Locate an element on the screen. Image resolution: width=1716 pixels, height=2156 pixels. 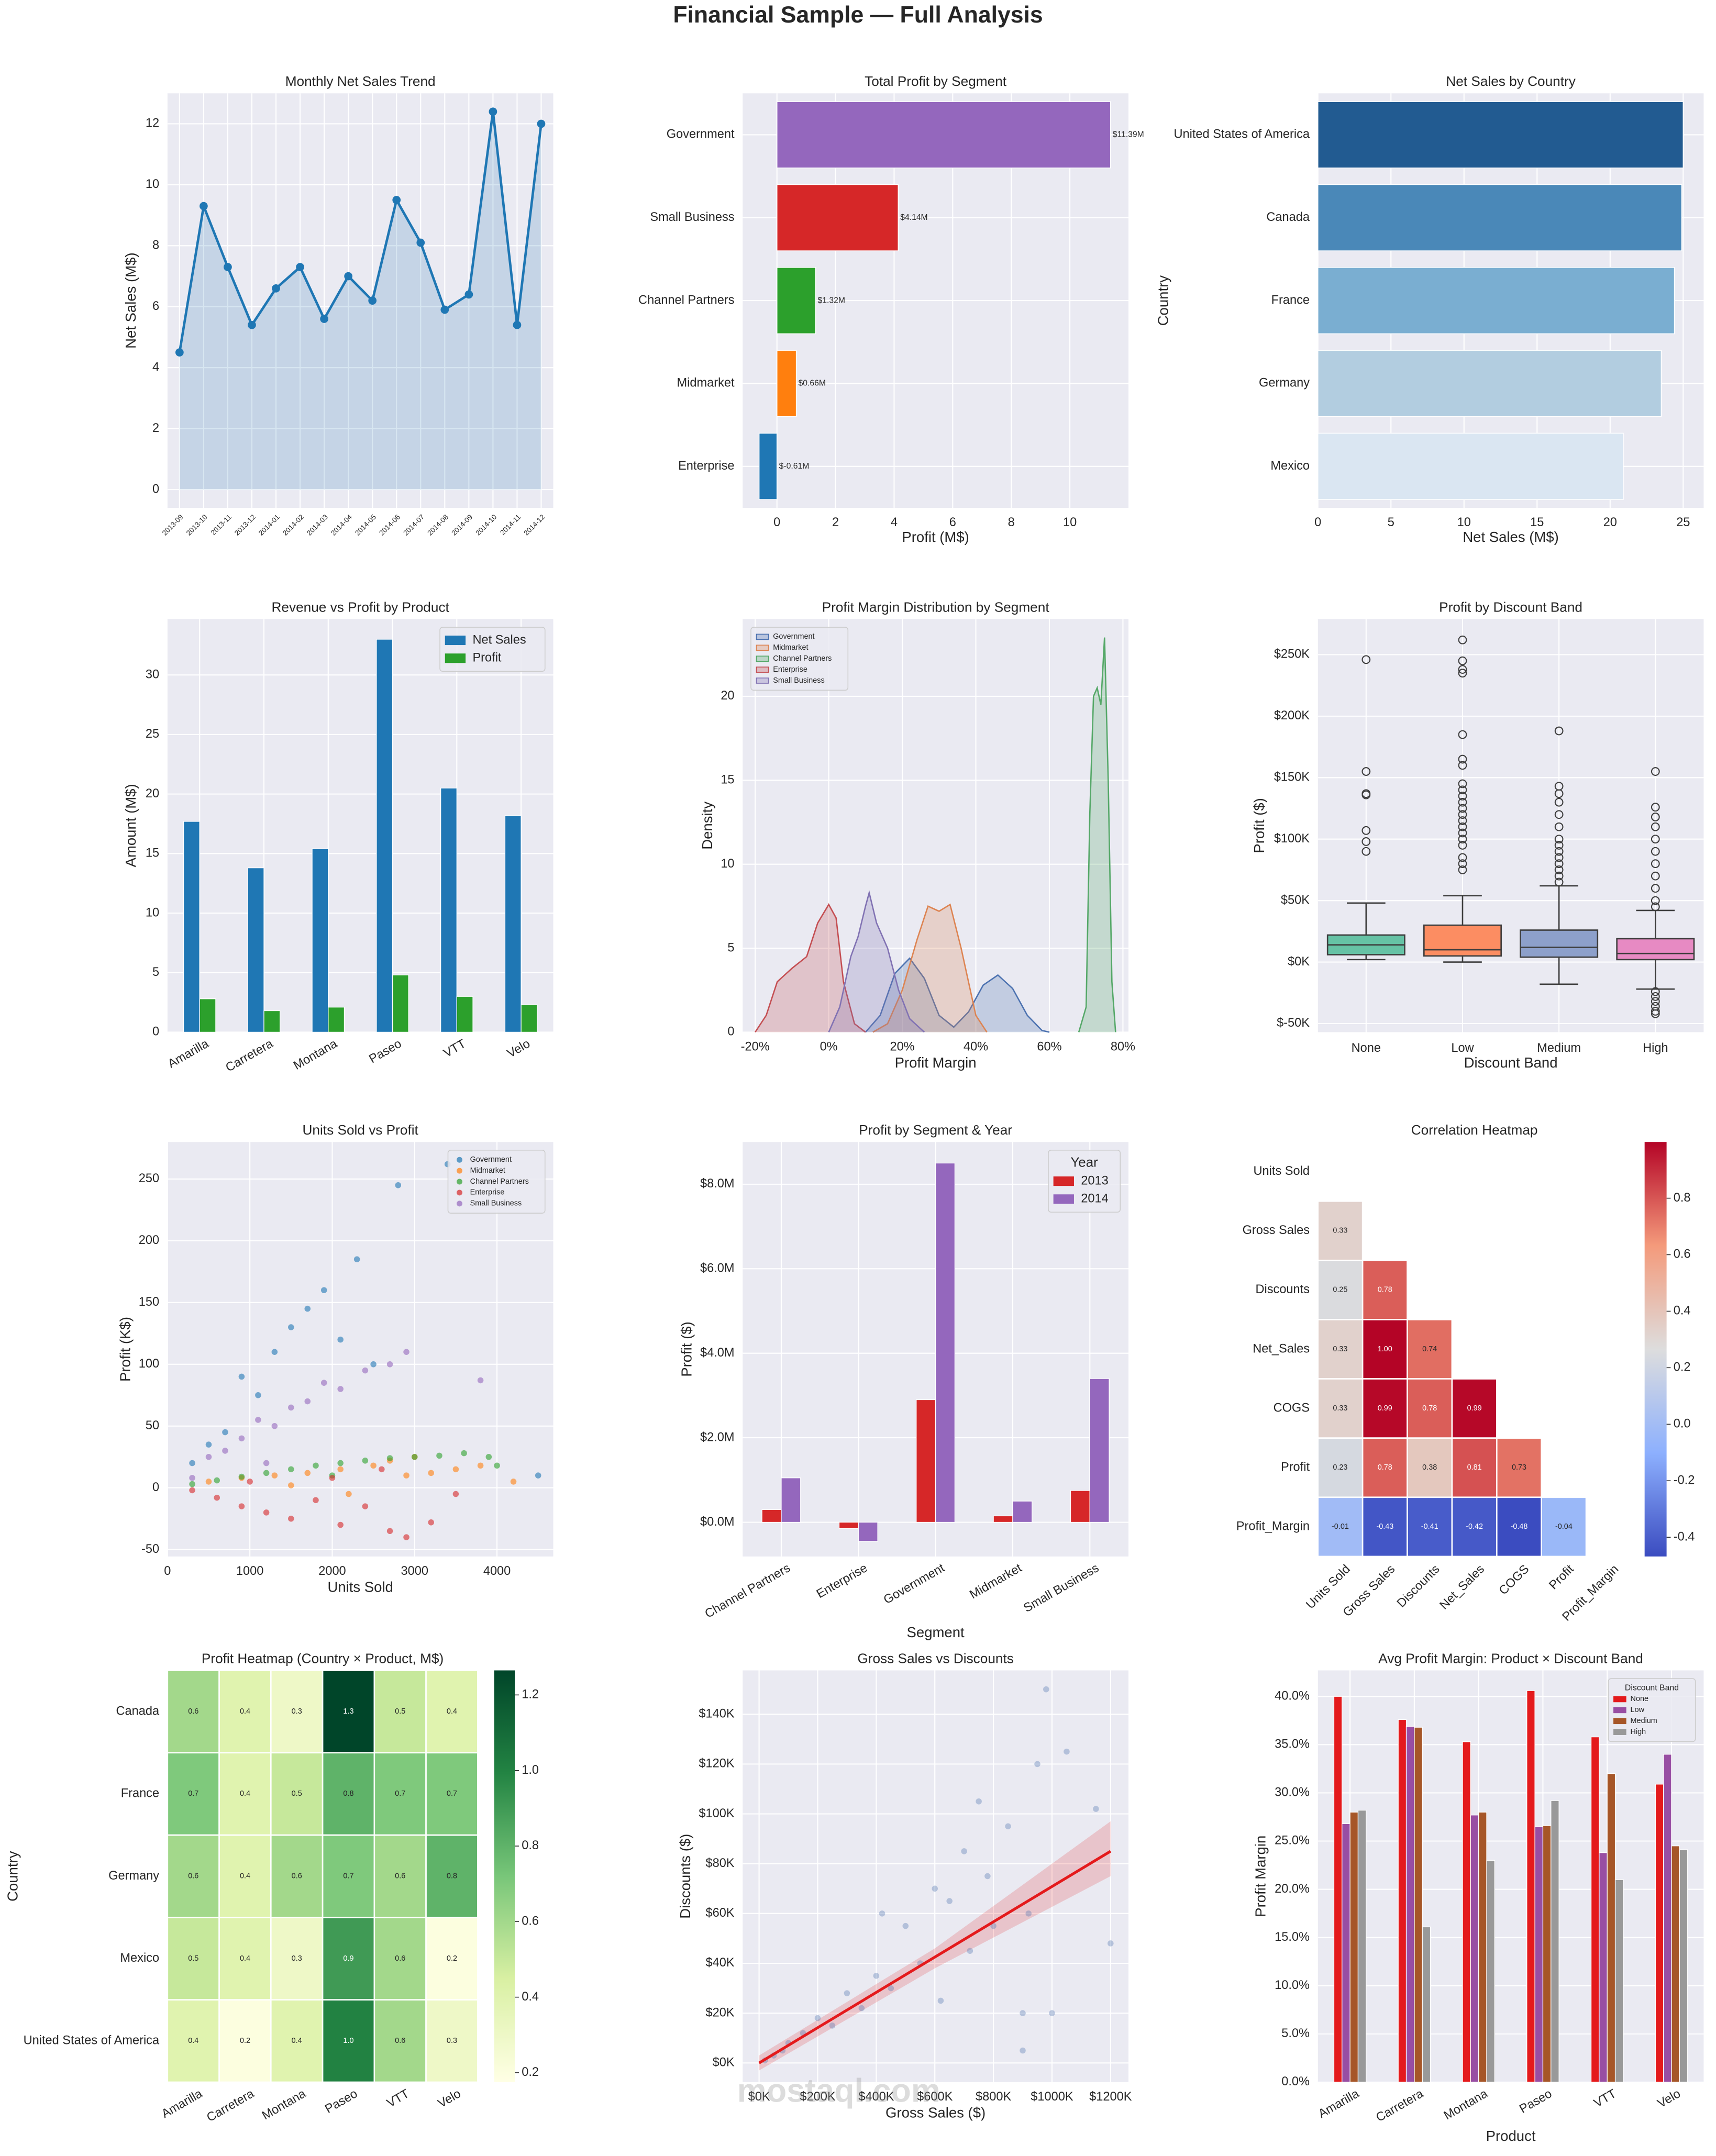
y-axis-label: Density is located at coordinates (707, 826).